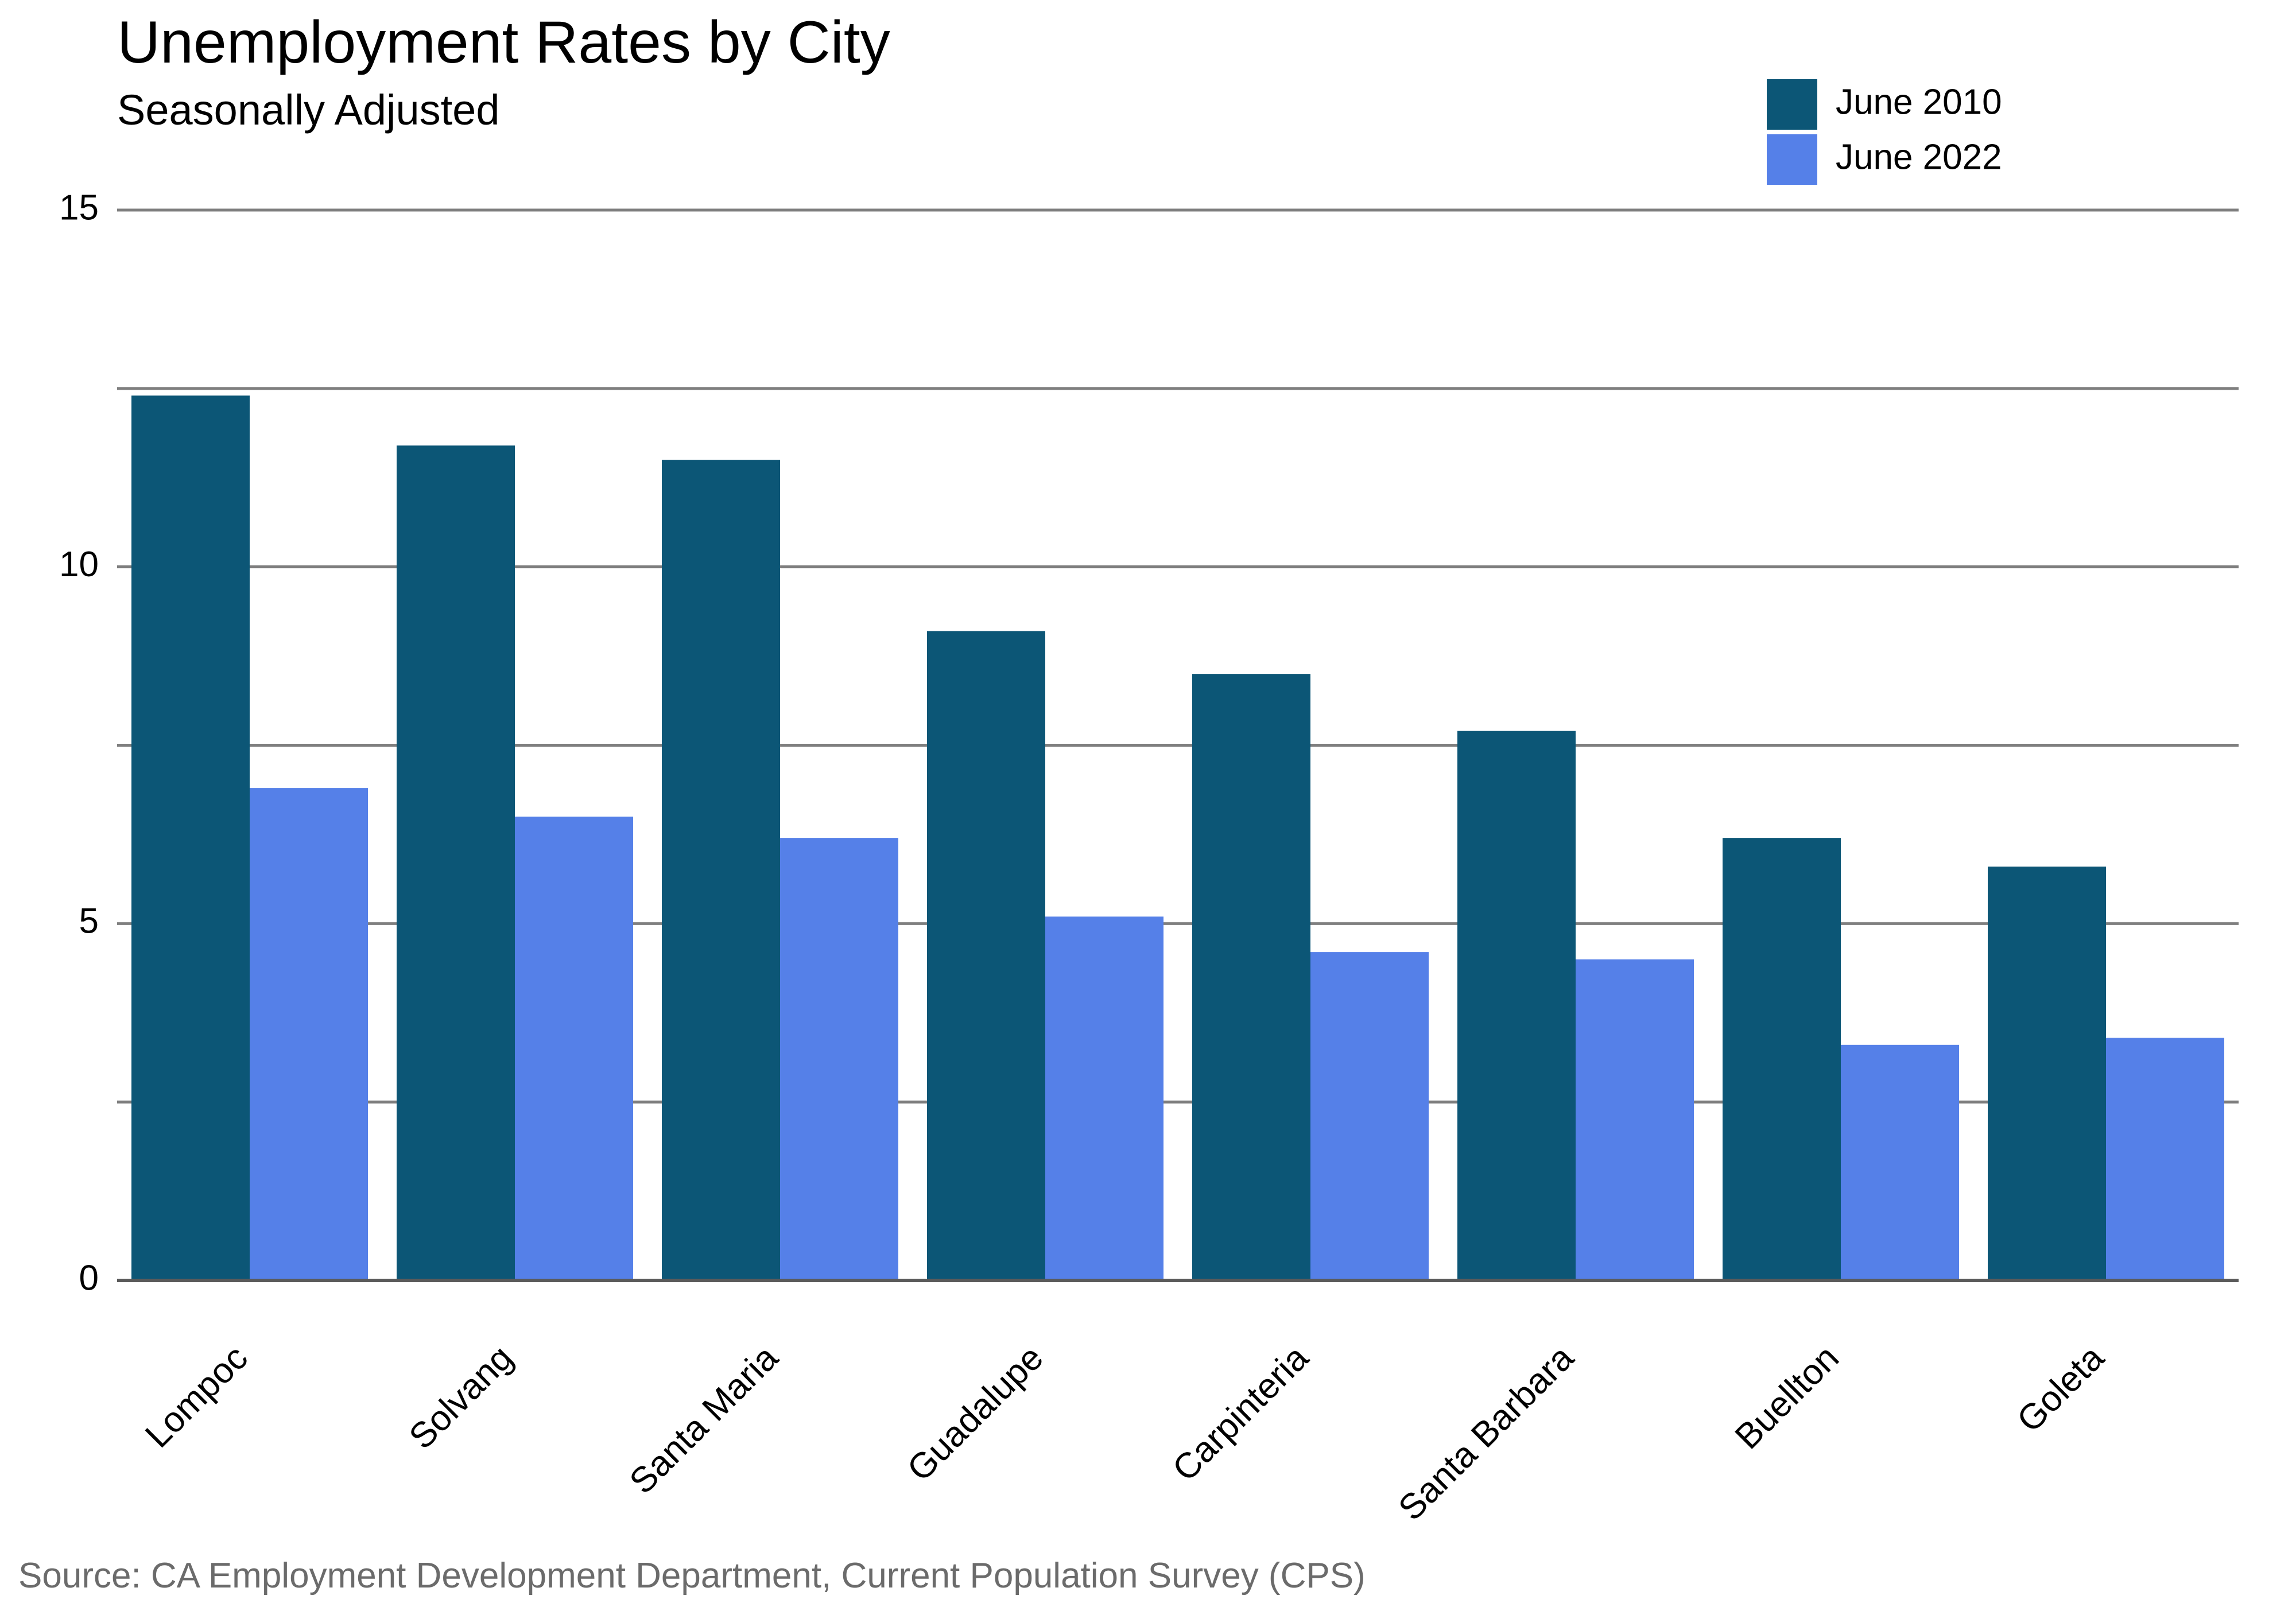  I want to click on x-category-label: Solvang, so click(461, 1397).